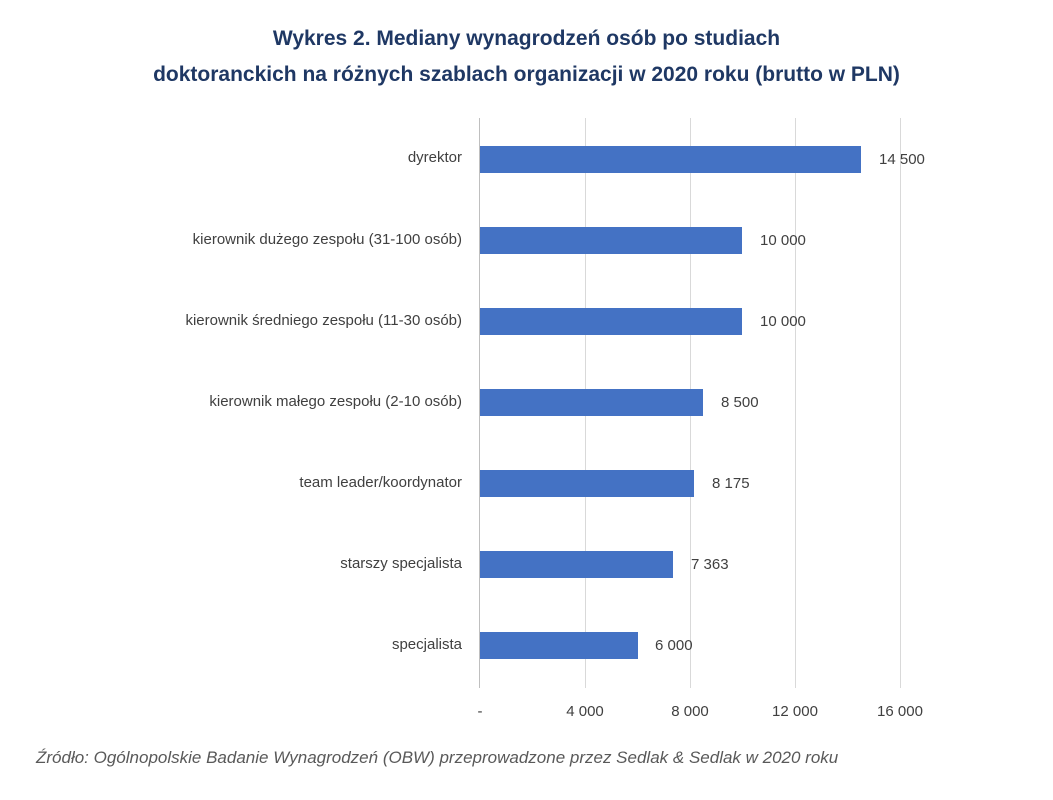  Describe the element at coordinates (674, 645) in the screenshot. I see `value-label: 6 000` at that location.